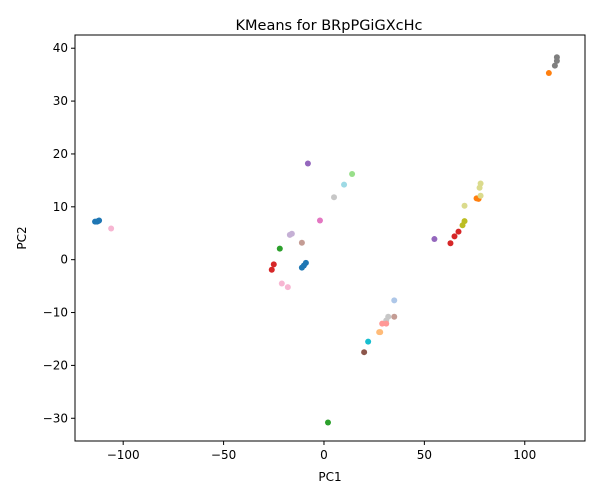 This screenshot has height=500, width=600. What do you see at coordinates (55, 418) in the screenshot?
I see `y-tick-label: −30` at bounding box center [55, 418].